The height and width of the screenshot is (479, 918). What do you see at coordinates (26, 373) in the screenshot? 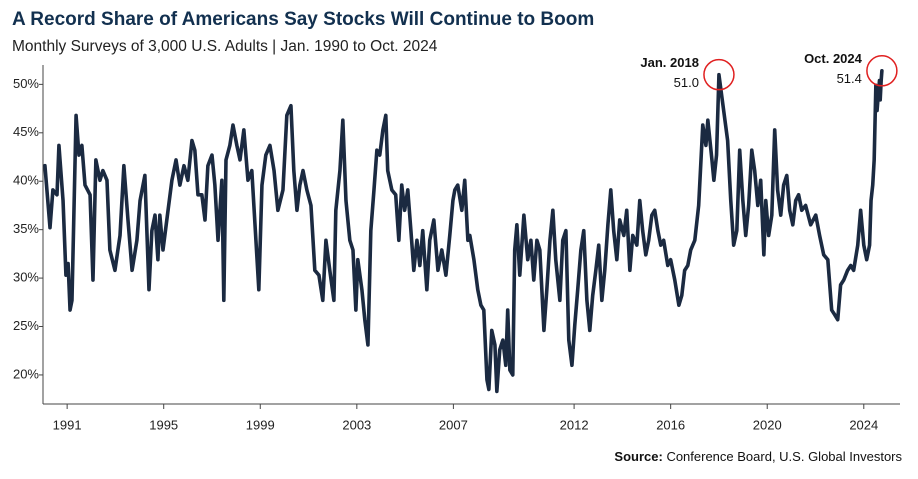
I see `y-tick-label: 20%` at bounding box center [26, 373].